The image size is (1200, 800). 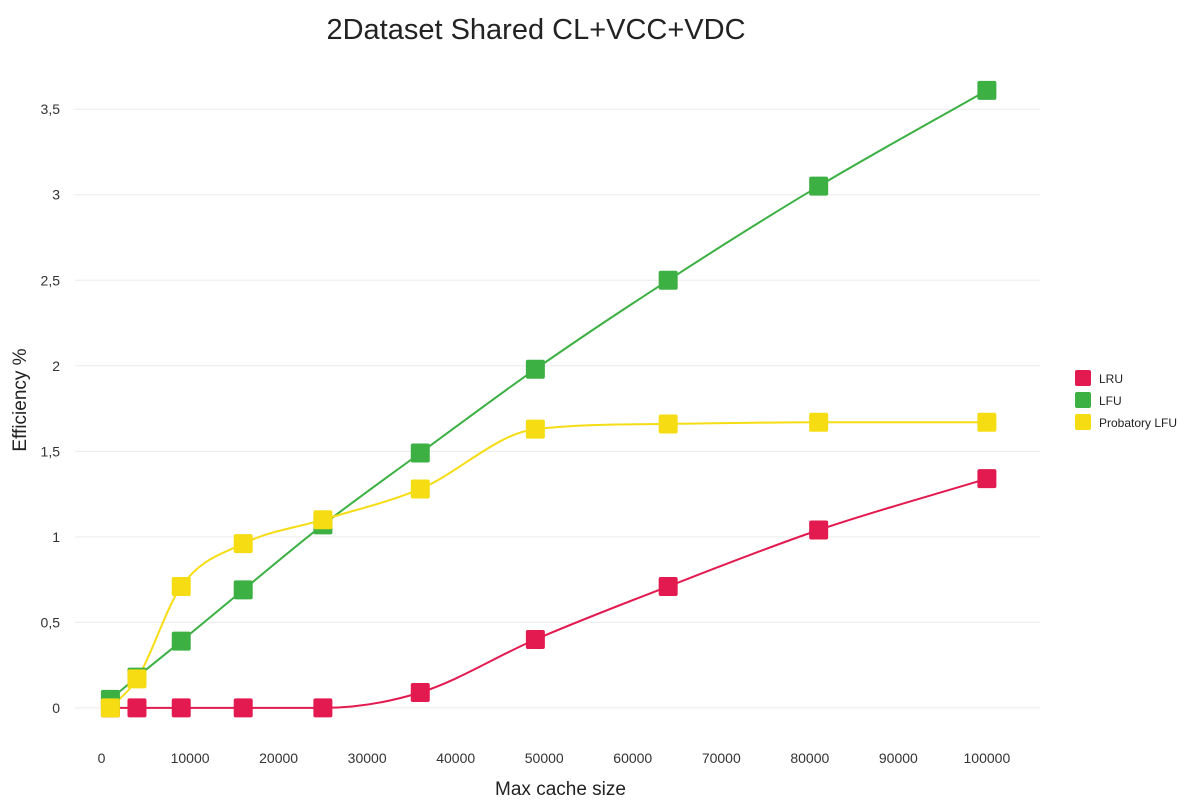 I want to click on y-axis-ticks: 0 0,5 1 1,5 2 2,5 3 3,5, so click(x=51, y=408).